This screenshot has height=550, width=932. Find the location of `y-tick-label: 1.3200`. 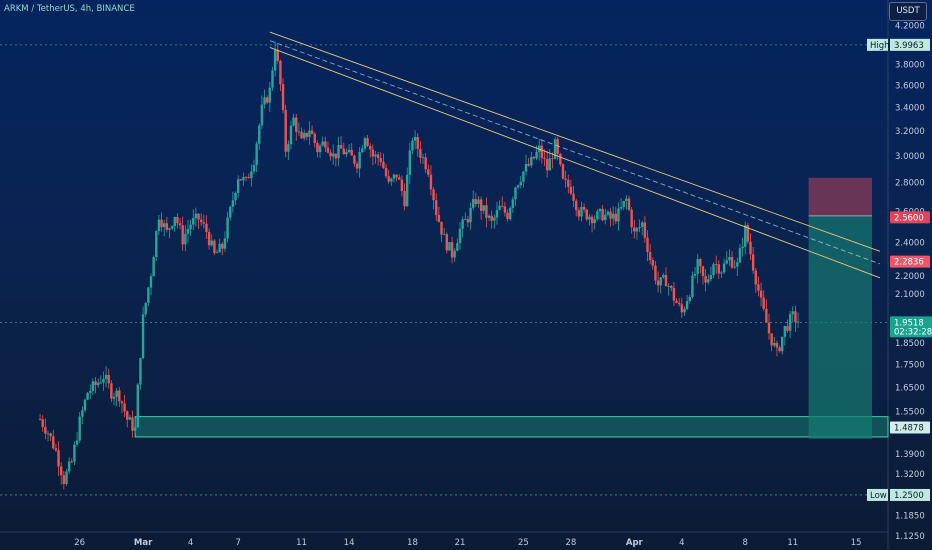

y-tick-label: 1.3200 is located at coordinates (910, 475).